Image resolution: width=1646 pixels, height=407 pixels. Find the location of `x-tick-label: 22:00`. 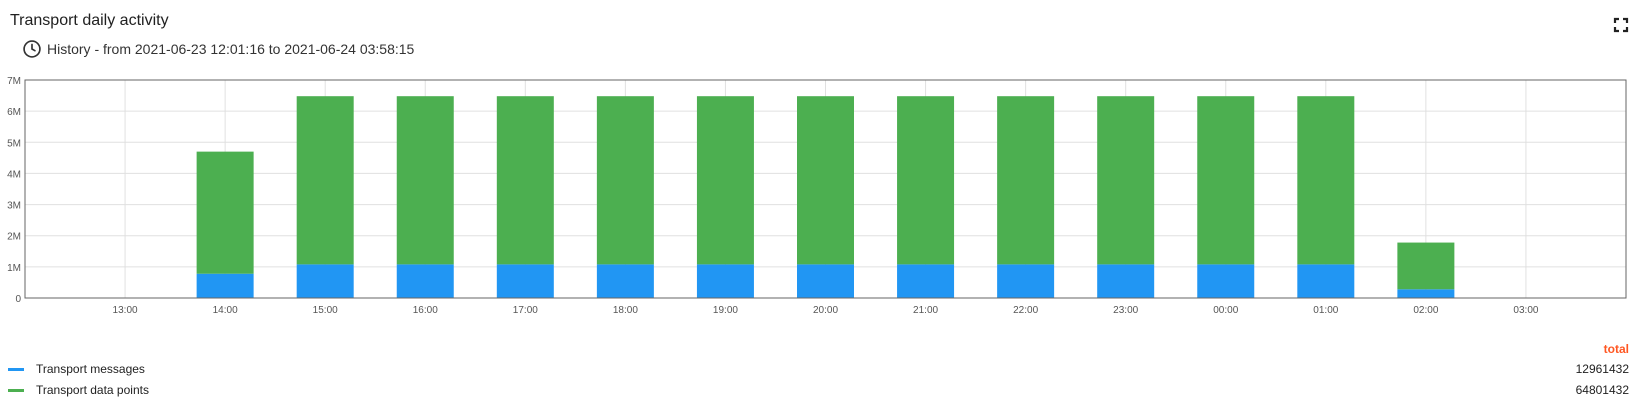

x-tick-label: 22:00 is located at coordinates (1025, 310).